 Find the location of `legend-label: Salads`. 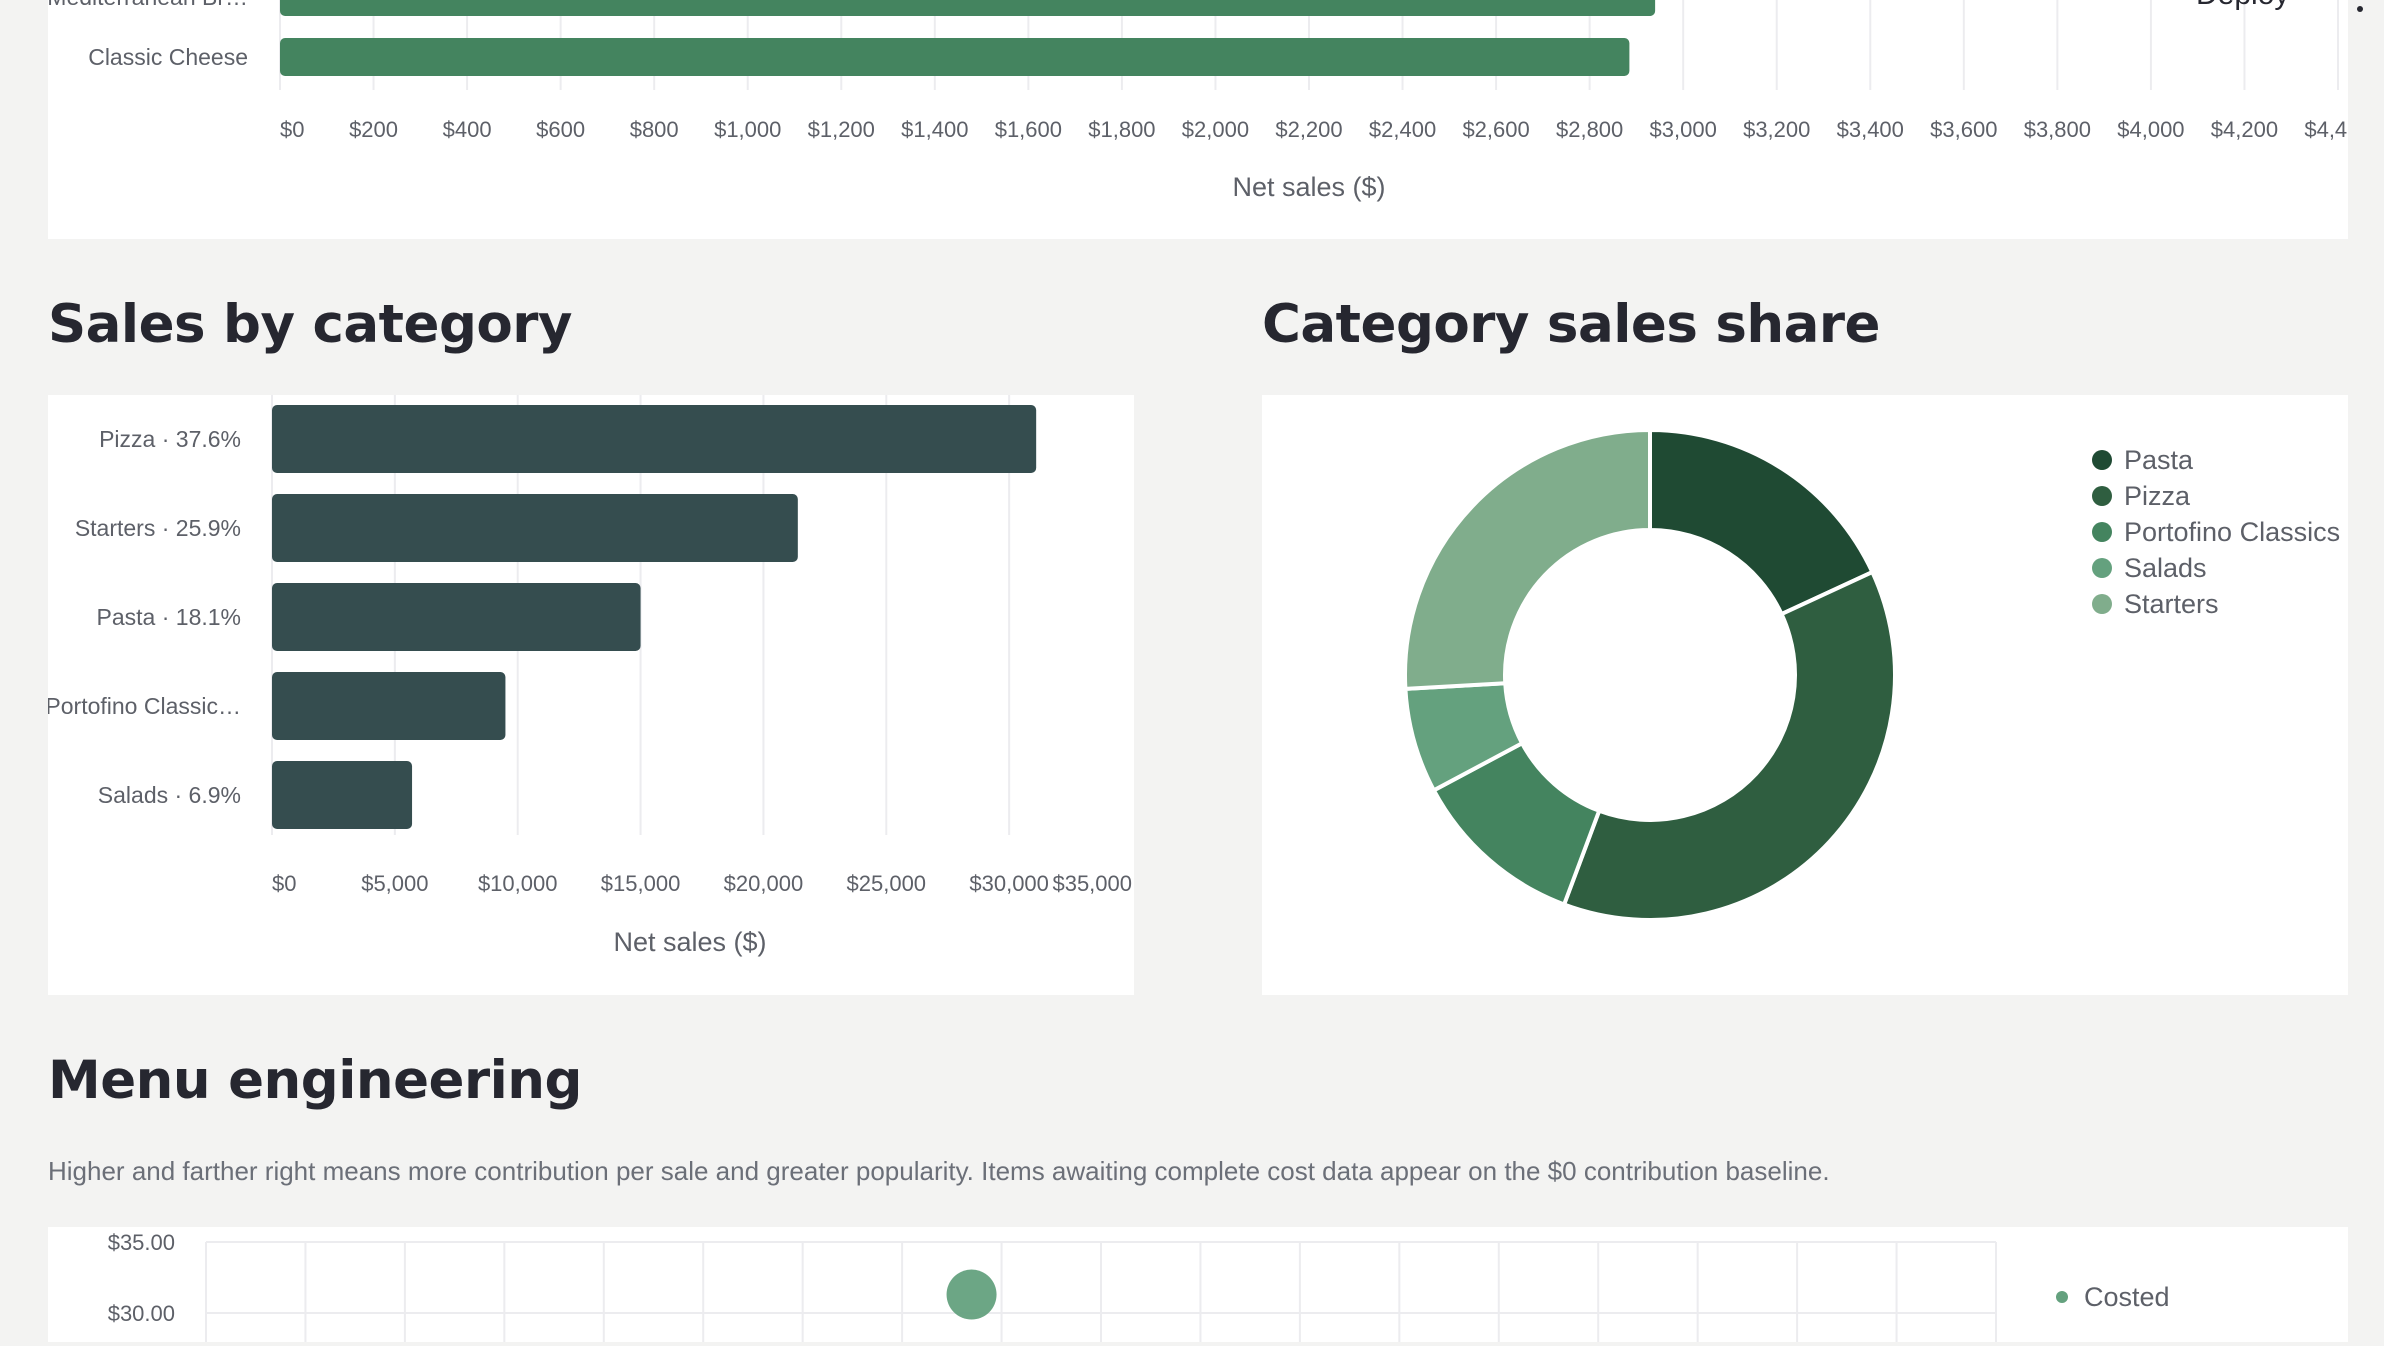

legend-label: Salads is located at coordinates (2165, 568).